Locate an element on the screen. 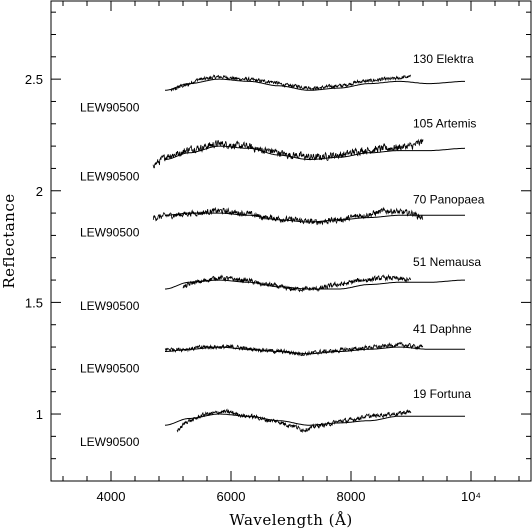 Image resolution: width=532 pixels, height=530 pixels. y-tick-label: 2.5 is located at coordinates (34, 79).